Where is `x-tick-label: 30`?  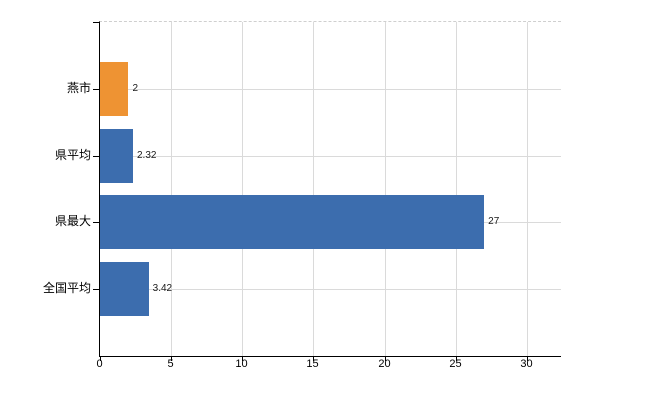
x-tick-label: 30 is located at coordinates (526, 364).